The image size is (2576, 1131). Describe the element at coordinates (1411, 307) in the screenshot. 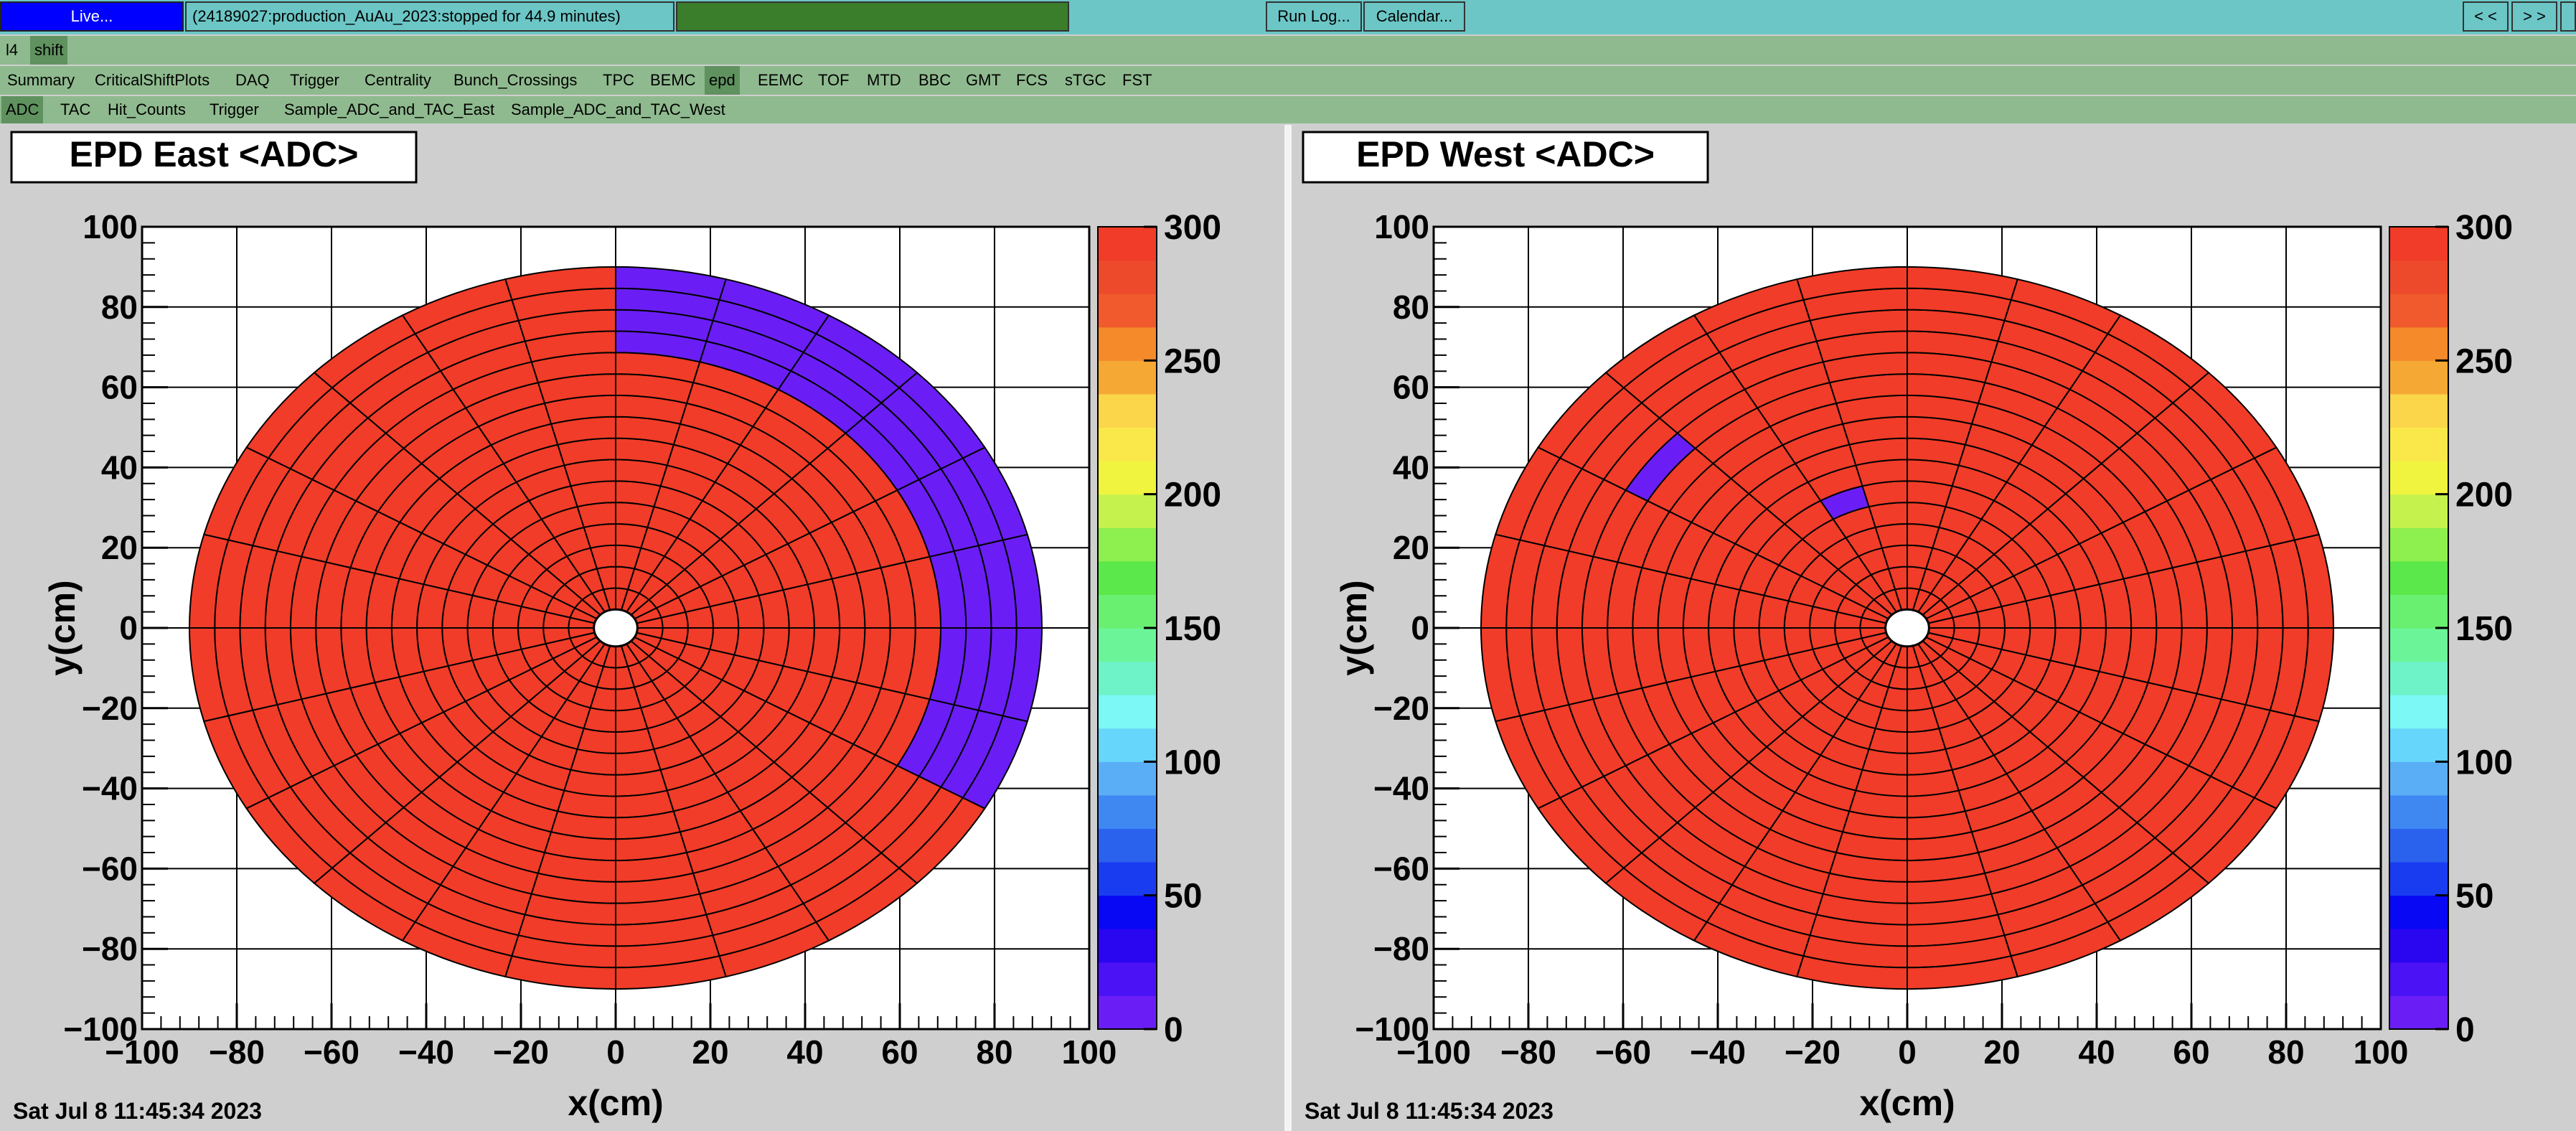

I see `y-tick-label: 80` at that location.